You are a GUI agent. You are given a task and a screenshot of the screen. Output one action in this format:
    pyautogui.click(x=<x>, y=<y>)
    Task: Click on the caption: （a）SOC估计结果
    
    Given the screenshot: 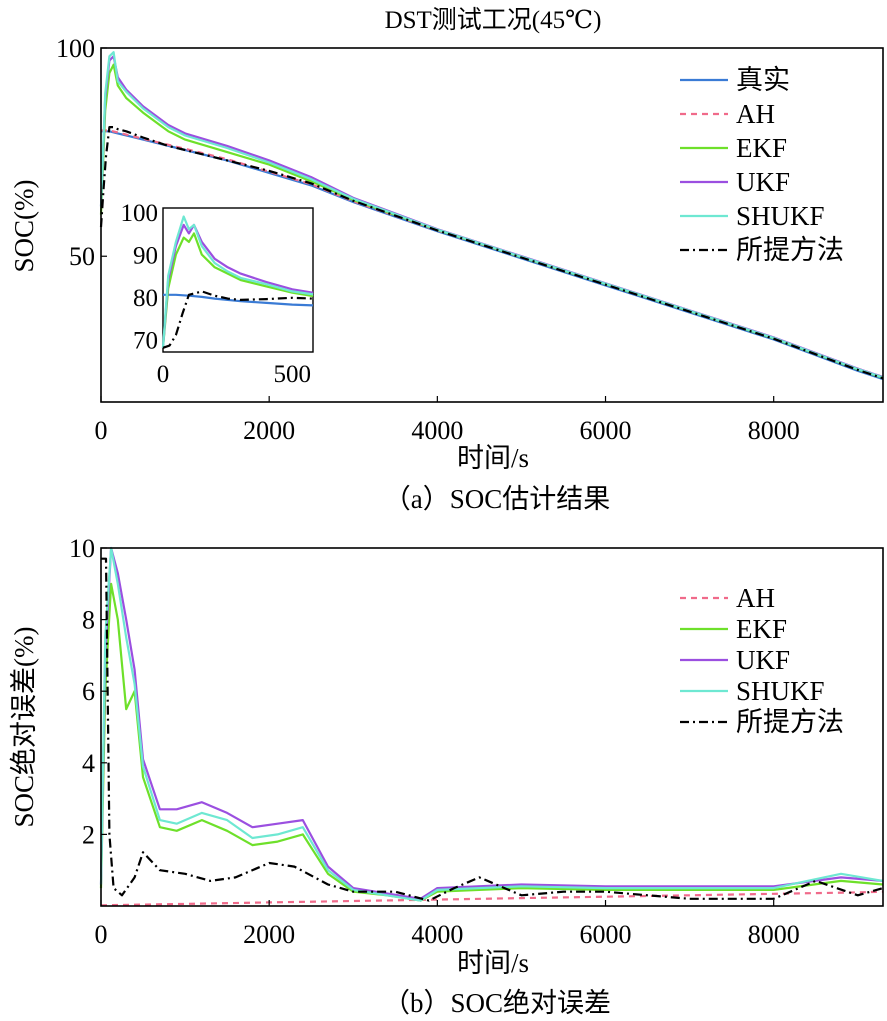 What is the action you would take?
    pyautogui.click(x=497, y=499)
    